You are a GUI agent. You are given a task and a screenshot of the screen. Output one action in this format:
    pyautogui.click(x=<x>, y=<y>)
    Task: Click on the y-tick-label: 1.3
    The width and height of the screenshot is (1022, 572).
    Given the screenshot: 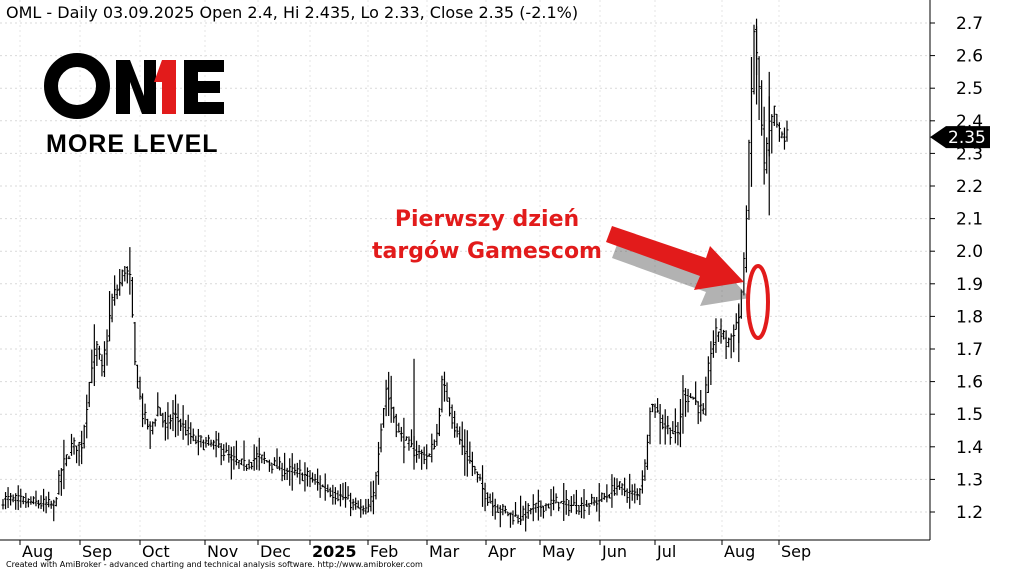 What is the action you would take?
    pyautogui.click(x=969, y=480)
    